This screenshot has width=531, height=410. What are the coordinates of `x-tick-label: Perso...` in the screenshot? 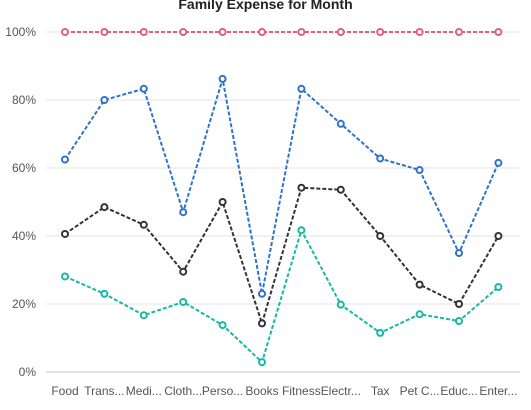 It's located at (222, 391).